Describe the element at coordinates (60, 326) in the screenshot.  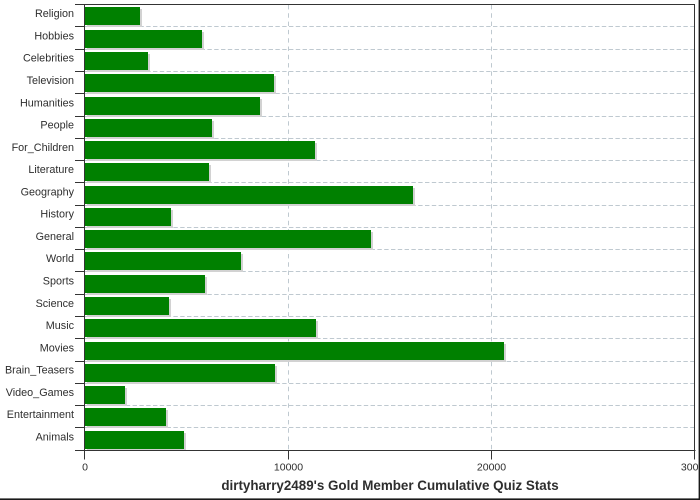
I see `svg-text: Music` at that location.